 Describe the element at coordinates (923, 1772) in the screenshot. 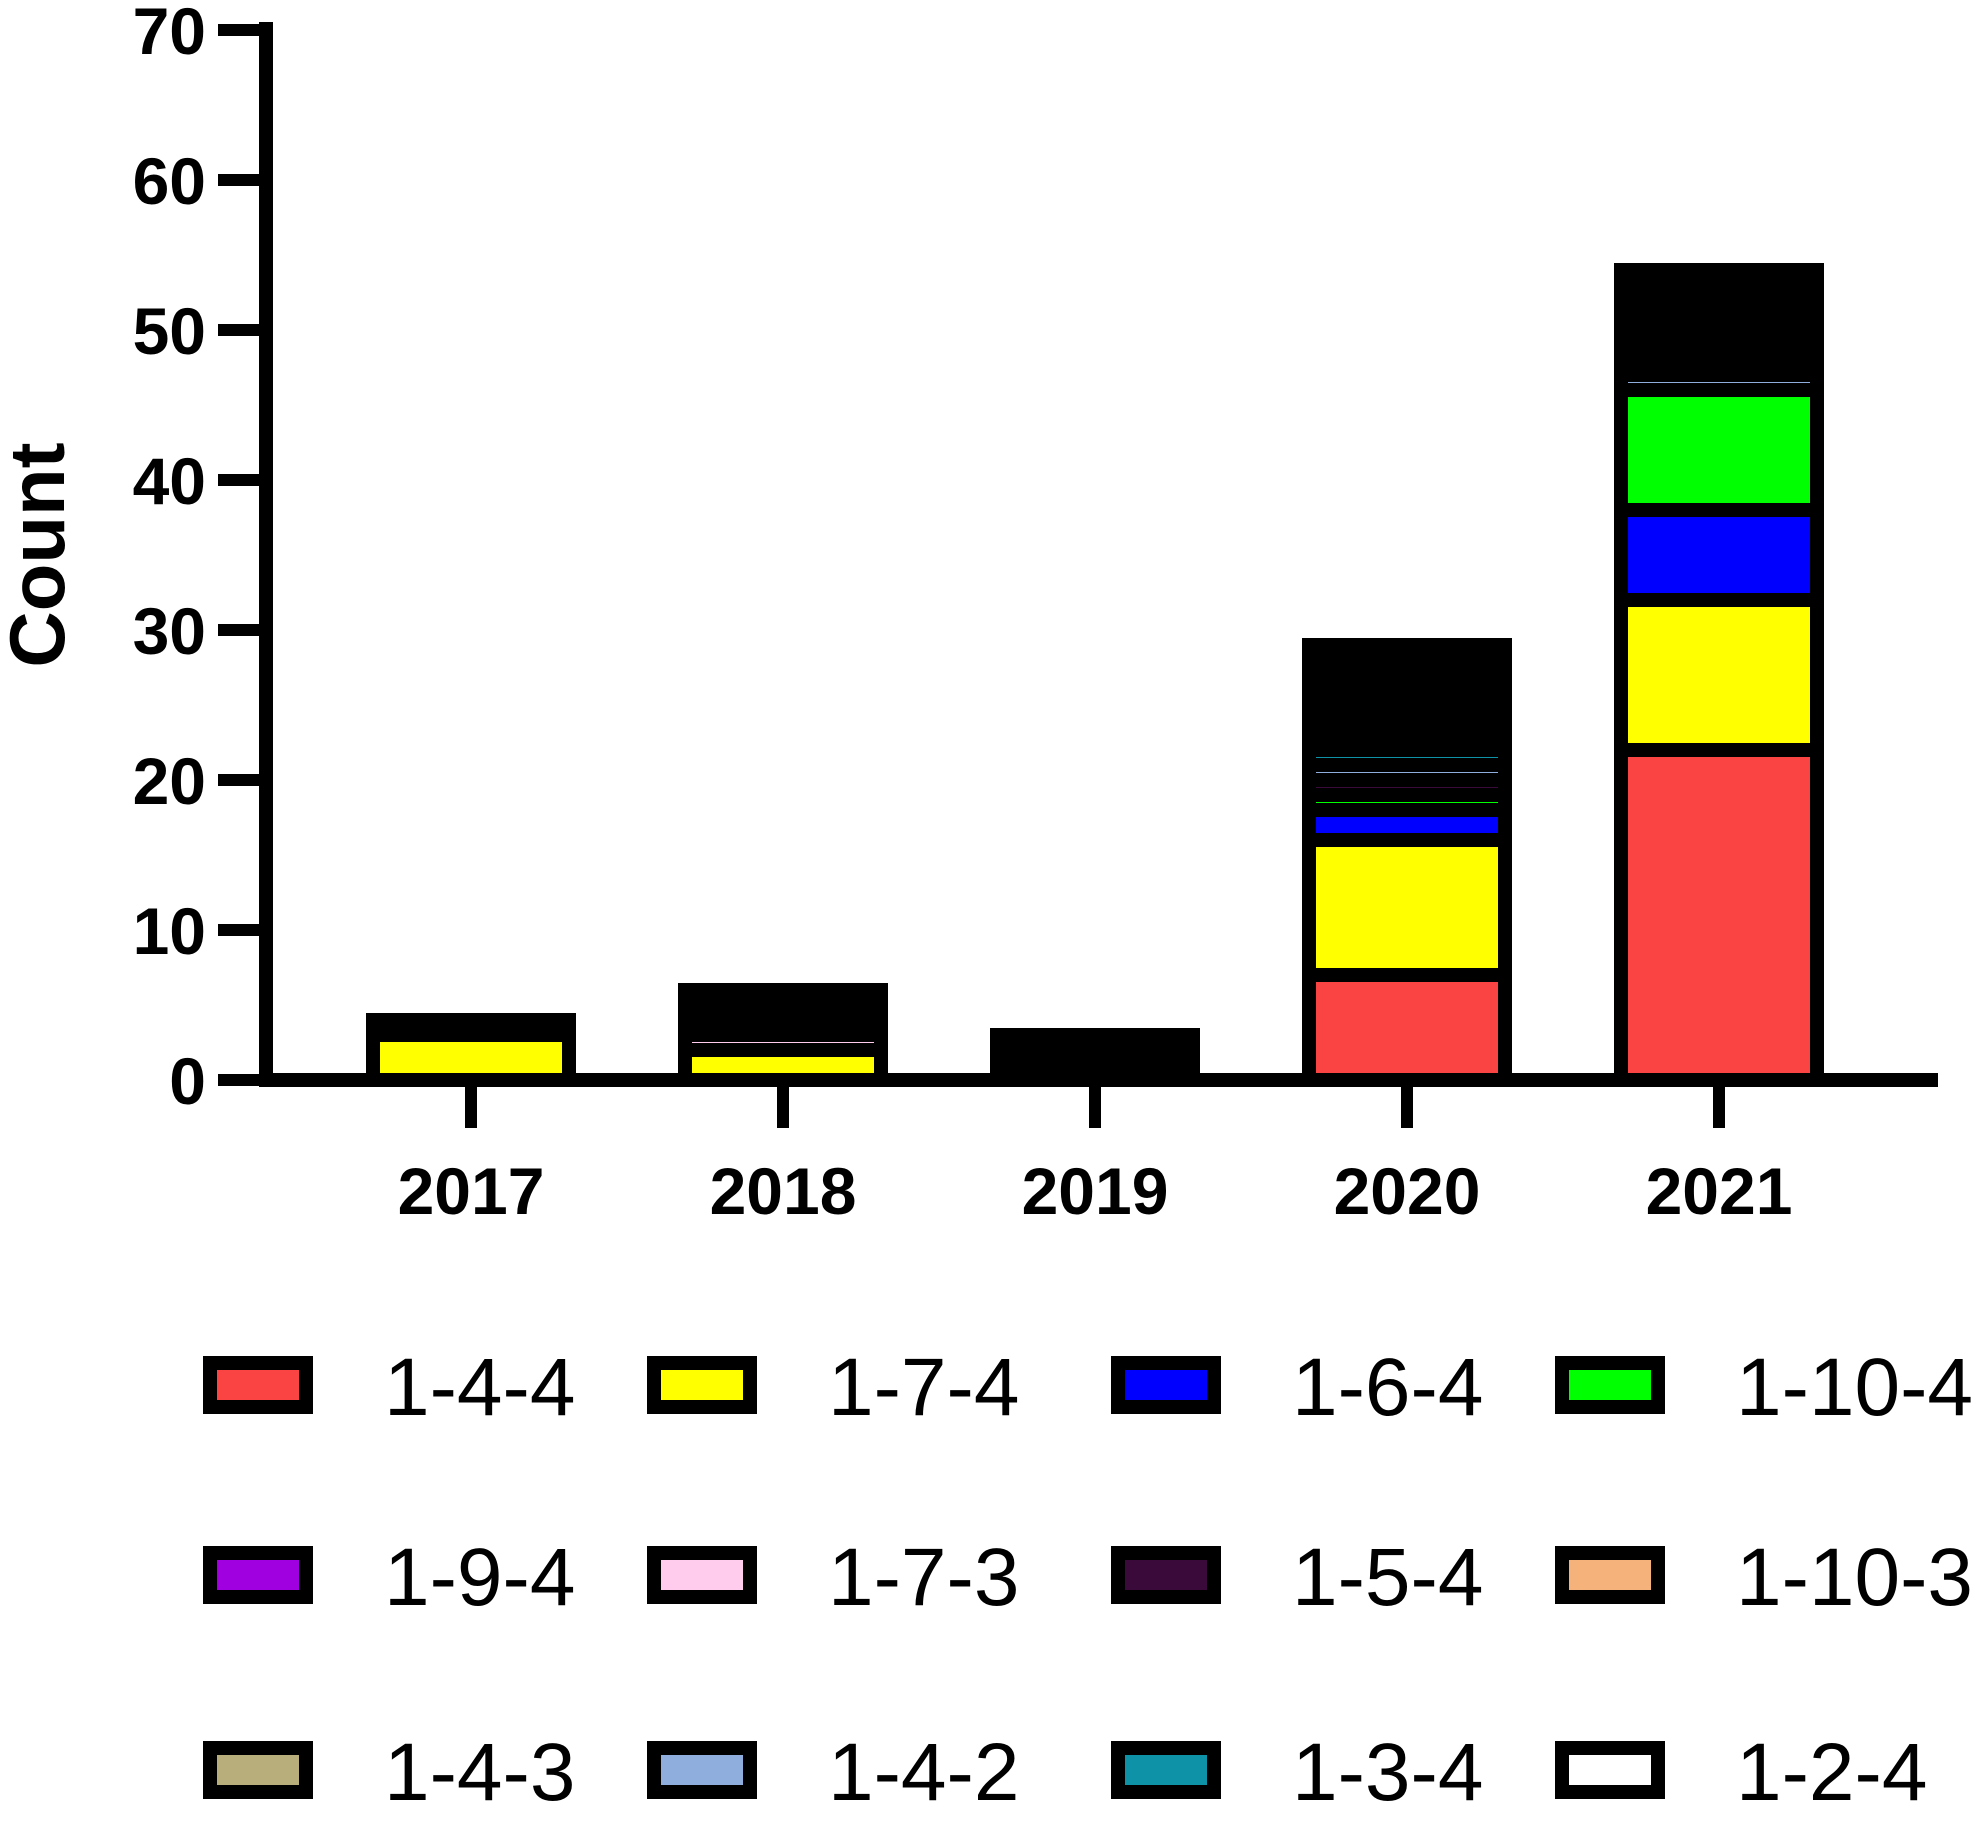

I see `legend-label-1-4-2: 1-4-2` at that location.